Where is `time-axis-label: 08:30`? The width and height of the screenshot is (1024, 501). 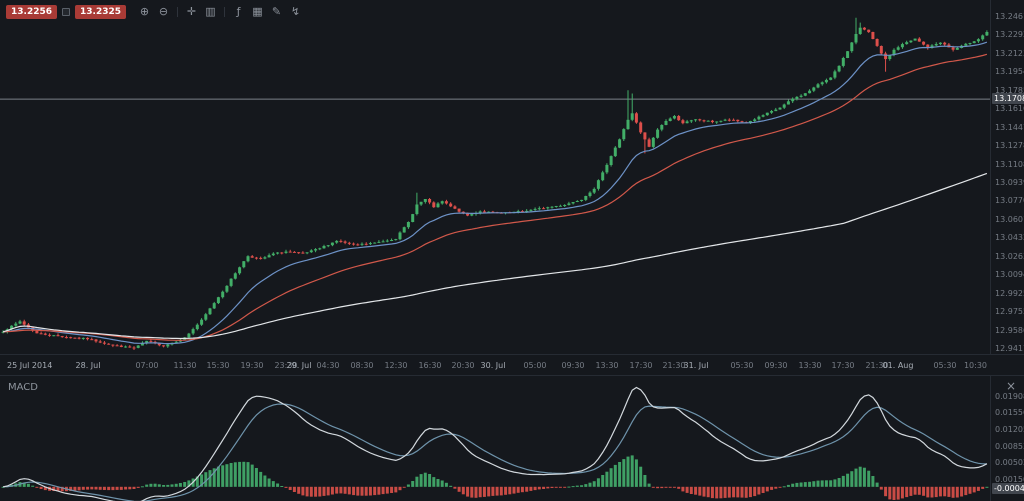 time-axis-label: 08:30 is located at coordinates (362, 365).